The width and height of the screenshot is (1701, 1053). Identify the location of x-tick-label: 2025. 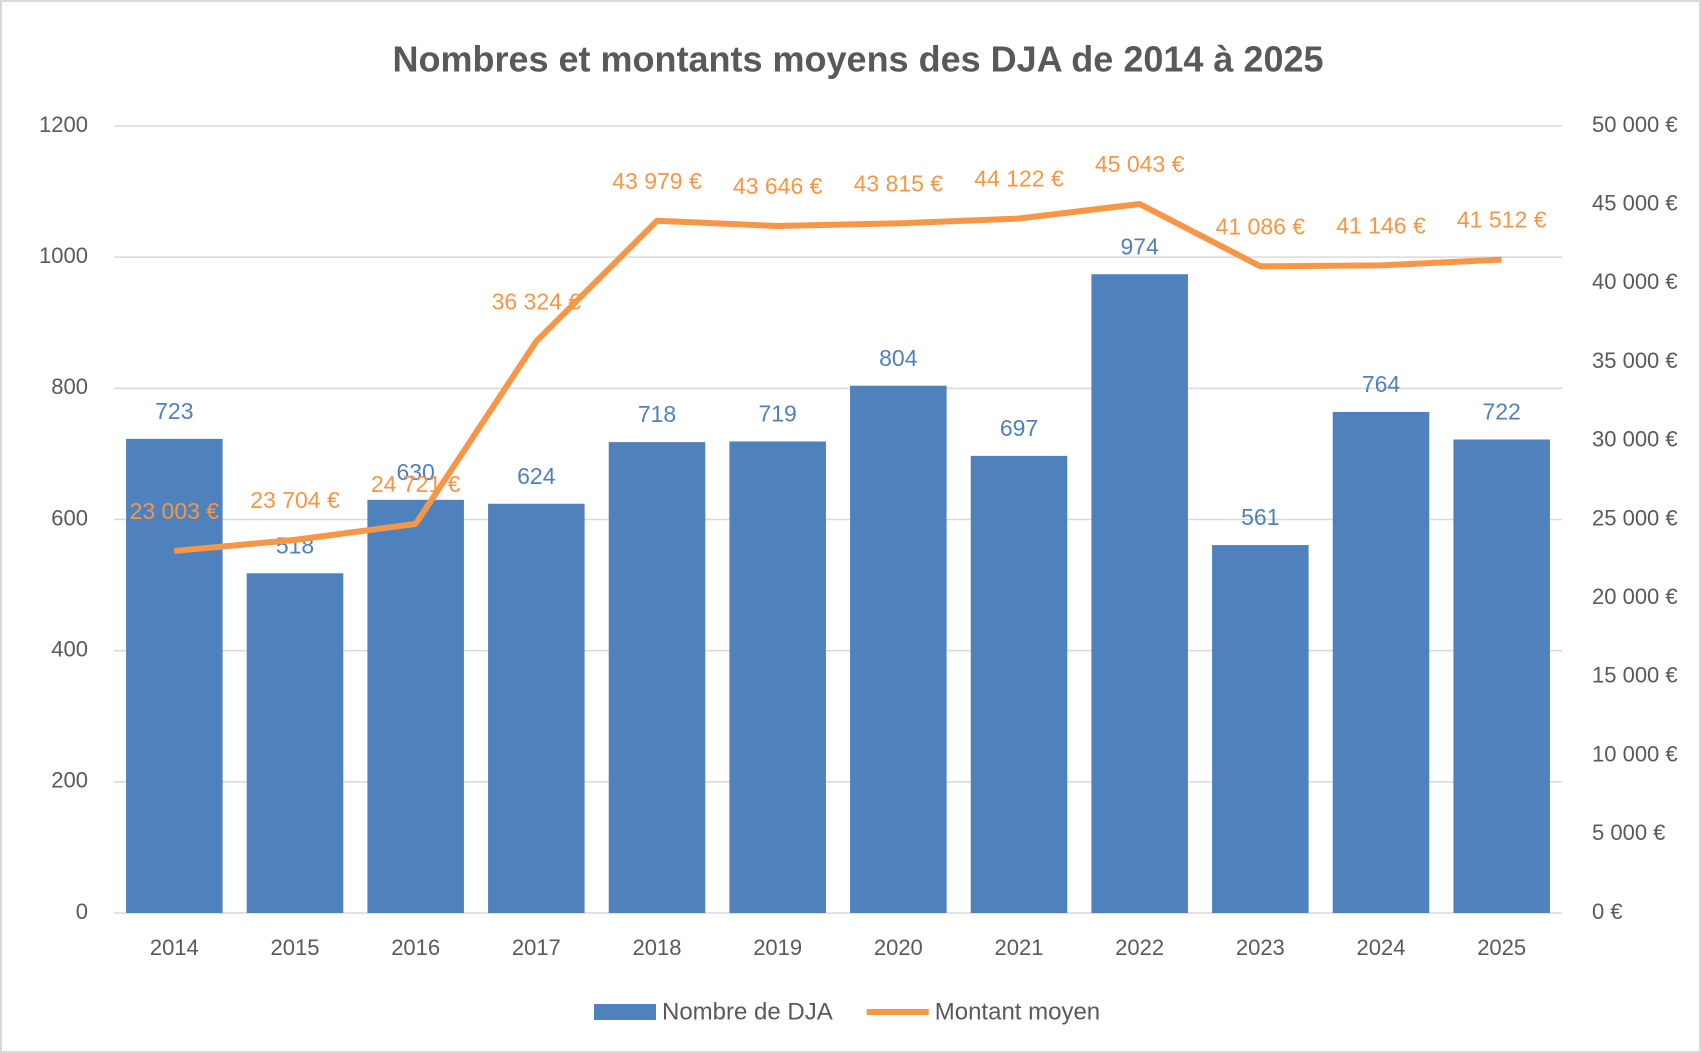
(1501, 947).